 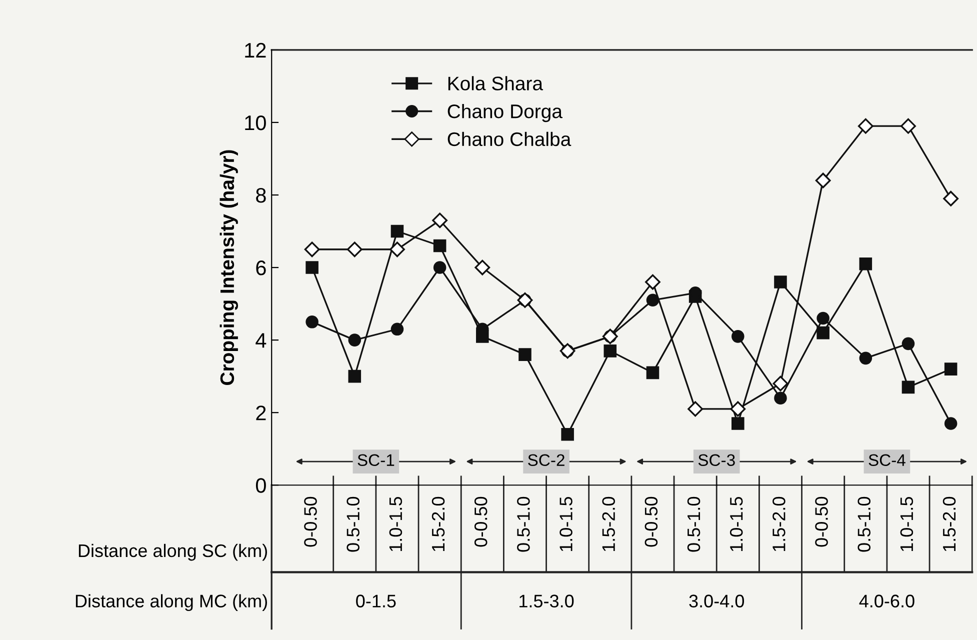 What do you see at coordinates (171, 603) in the screenshot?
I see `text: Distance along MC (km)` at bounding box center [171, 603].